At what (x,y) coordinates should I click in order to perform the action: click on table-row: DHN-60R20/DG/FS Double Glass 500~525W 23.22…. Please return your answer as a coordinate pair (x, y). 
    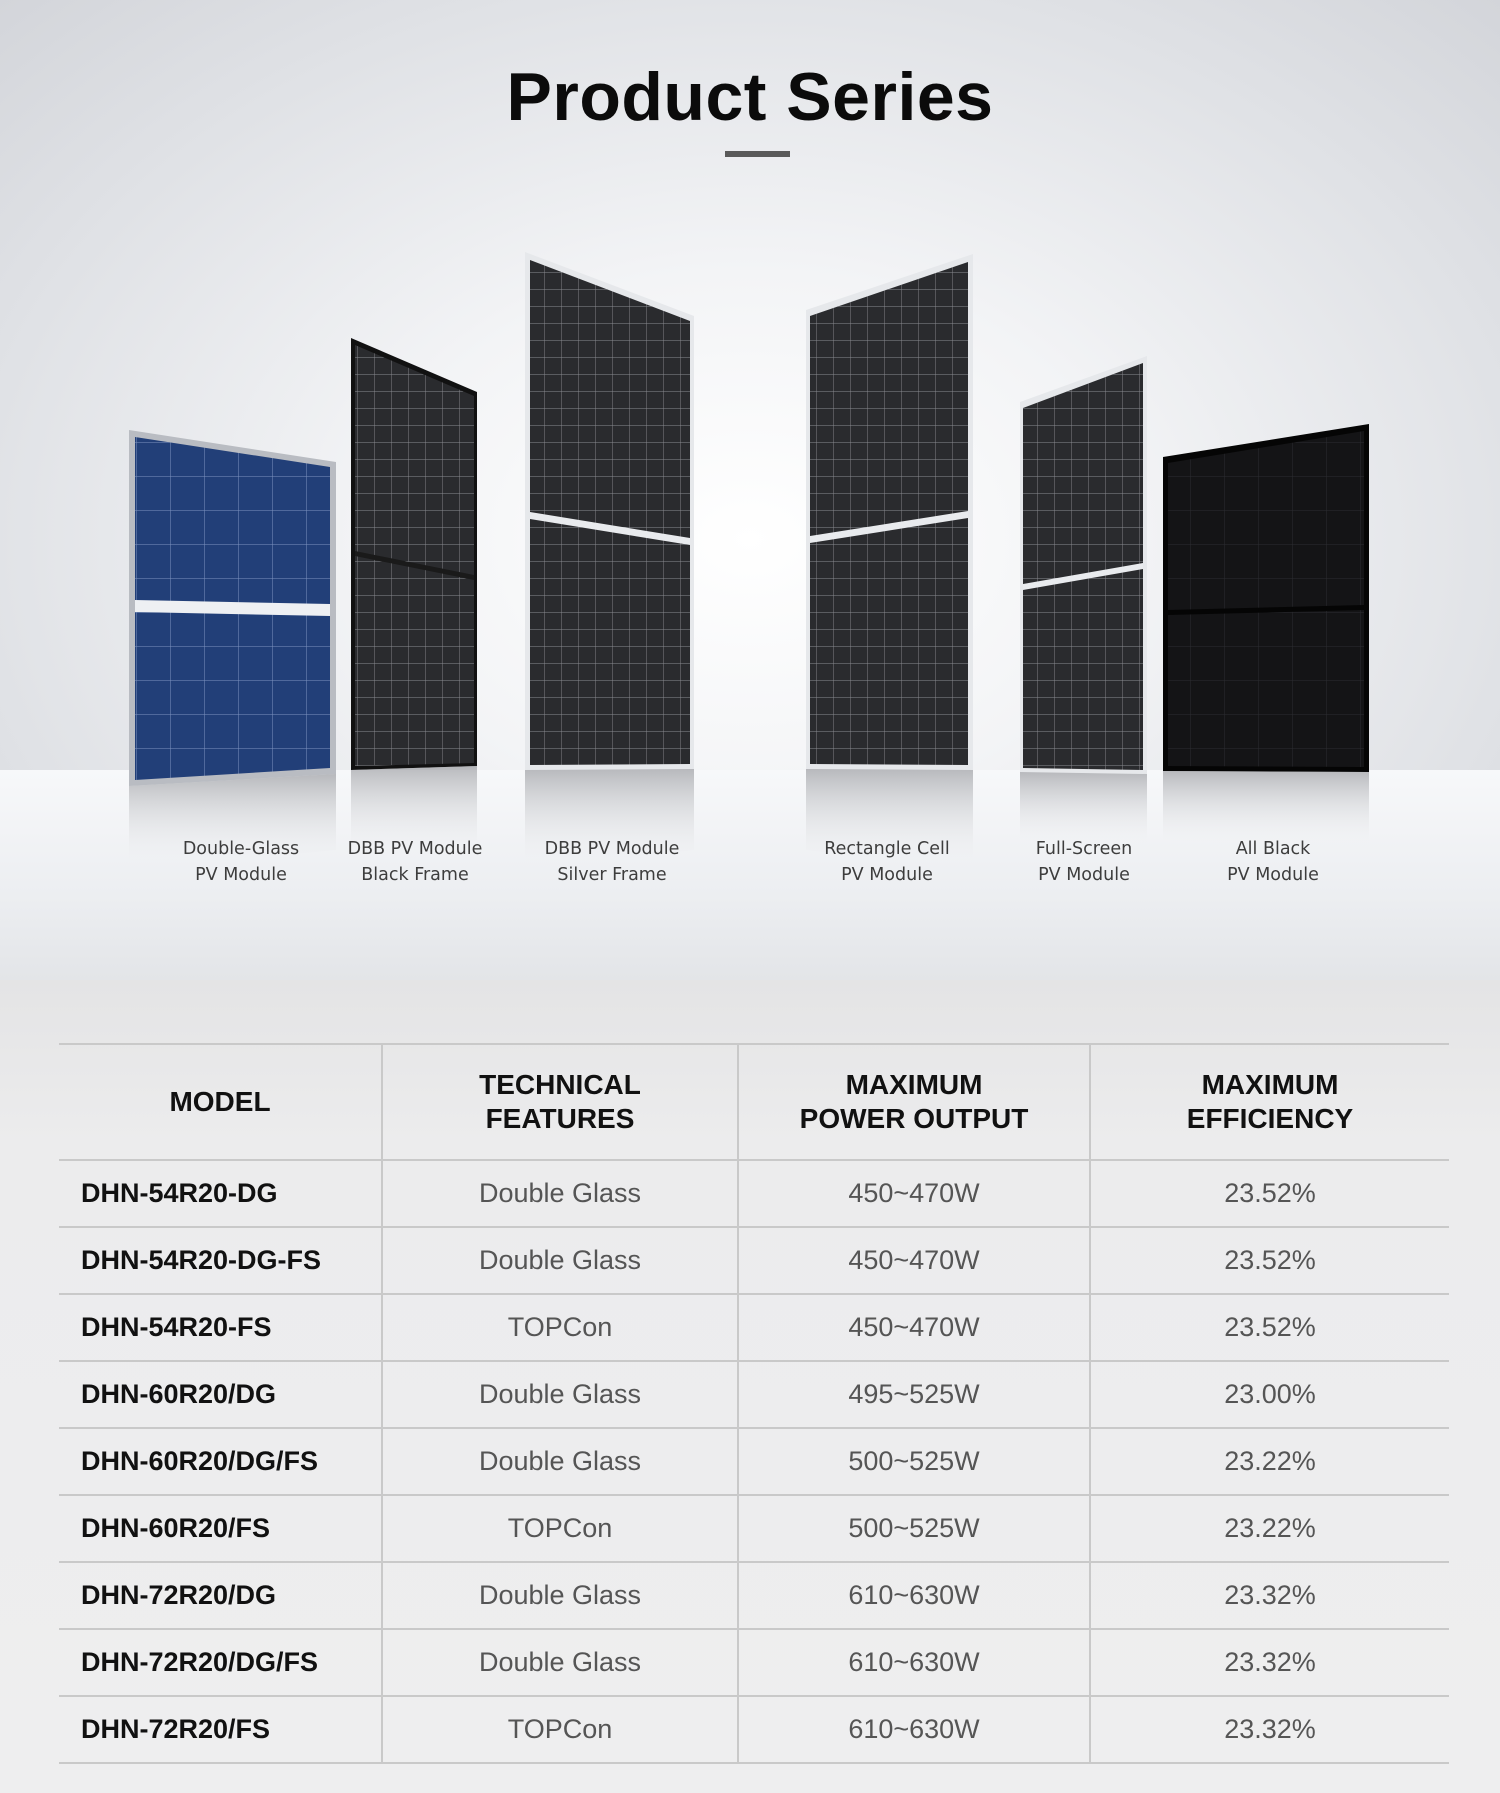
    Looking at the image, I should click on (754, 1462).